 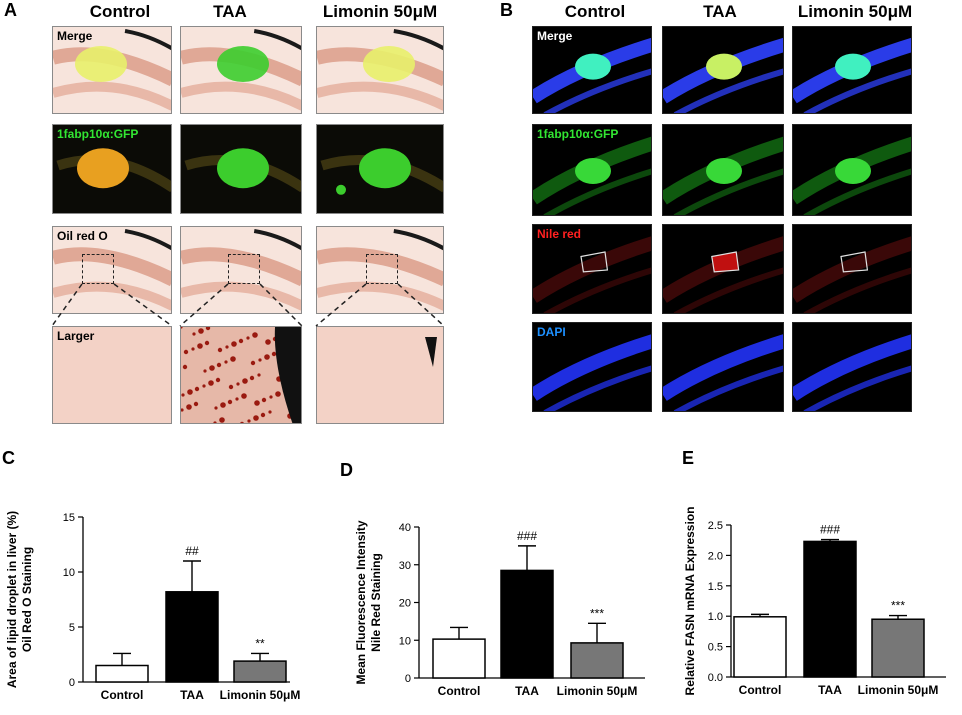 What do you see at coordinates (241, 375) in the screenshot?
I see `panel-a-larger-taa-image` at bounding box center [241, 375].